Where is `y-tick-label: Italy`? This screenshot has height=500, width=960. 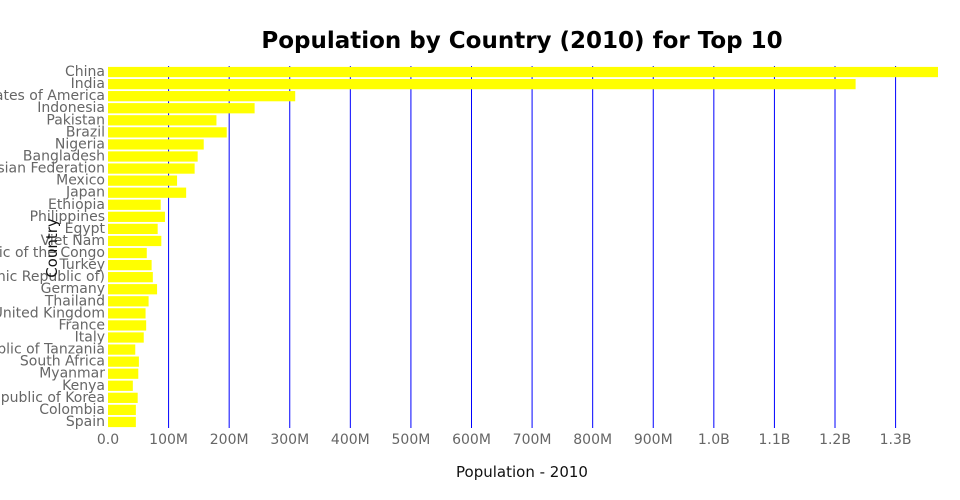
y-tick-label: Italy is located at coordinates (90, 338).